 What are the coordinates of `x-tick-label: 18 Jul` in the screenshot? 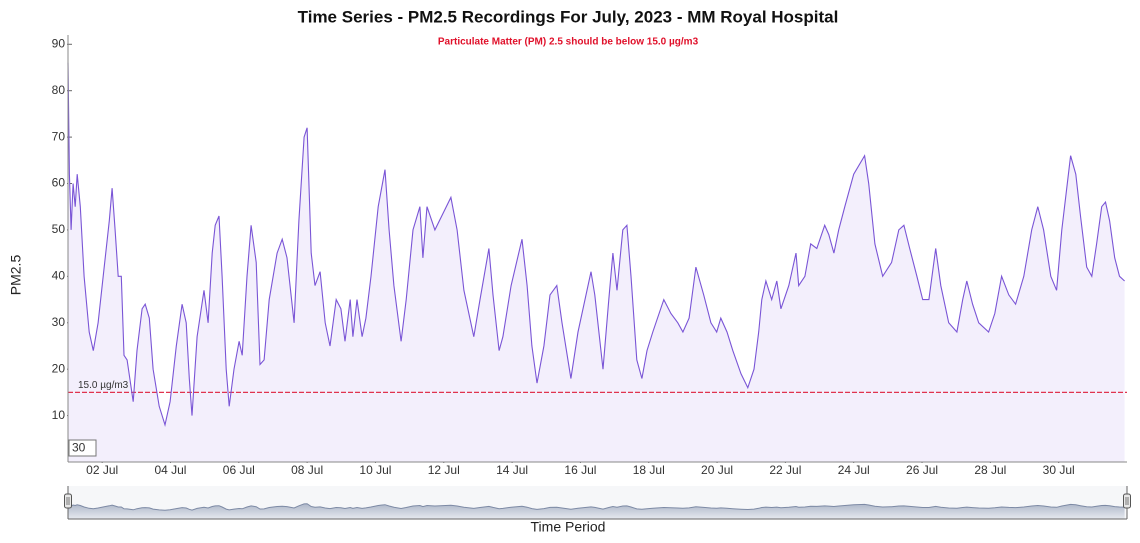 It's located at (649, 470).